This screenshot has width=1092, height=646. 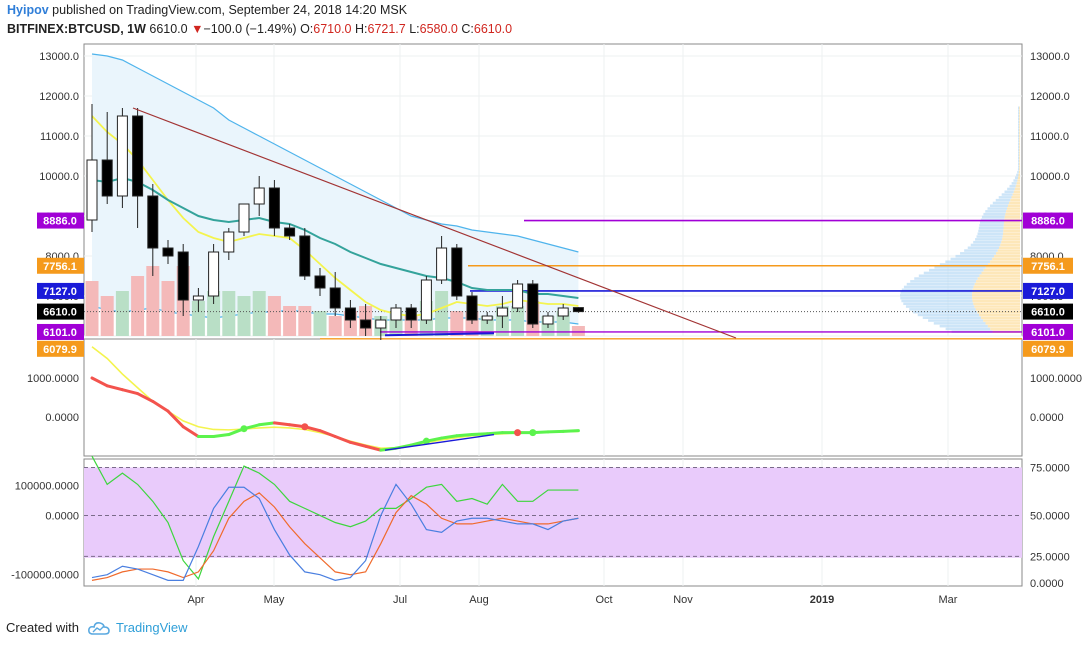 I want to click on tradingview-link: TradingView, so click(x=151, y=627).